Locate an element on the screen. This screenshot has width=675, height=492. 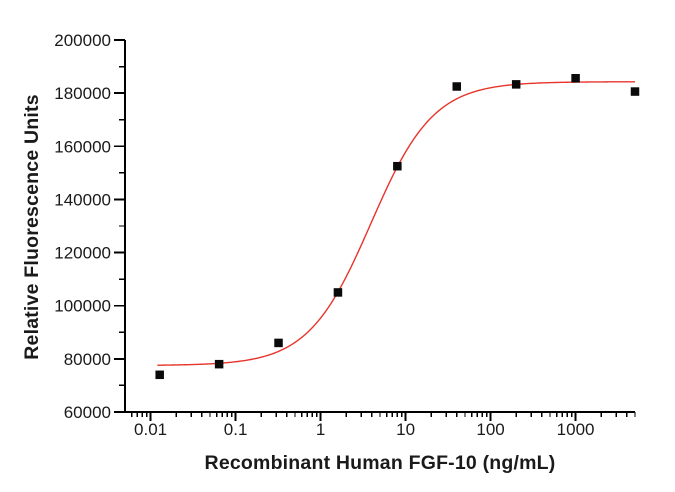
y-tick-label: 200000 is located at coordinates (82, 40).